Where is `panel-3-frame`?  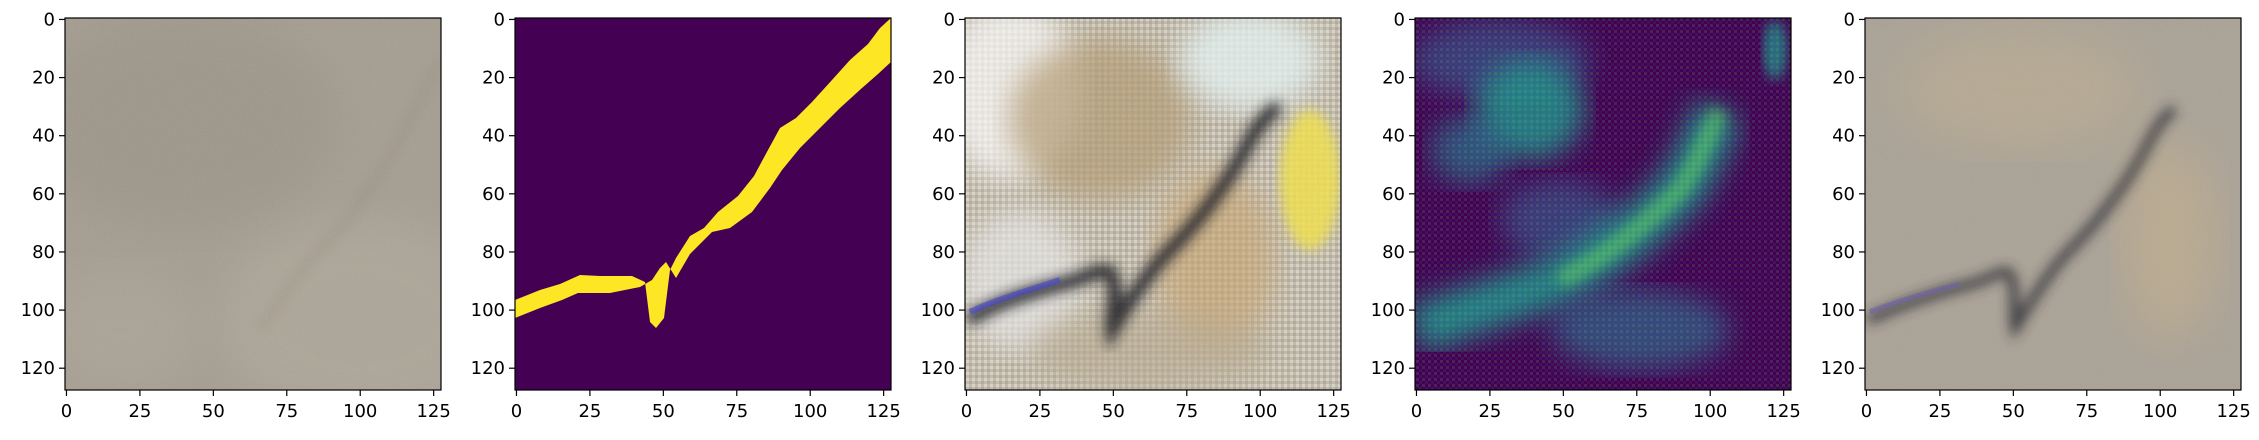
panel-3-frame is located at coordinates (1153, 204).